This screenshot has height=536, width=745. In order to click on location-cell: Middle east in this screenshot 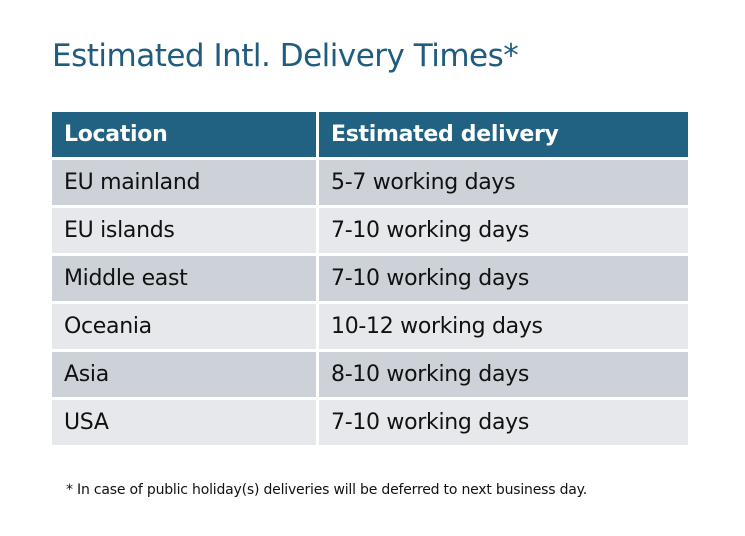, I will do `click(184, 278)`.